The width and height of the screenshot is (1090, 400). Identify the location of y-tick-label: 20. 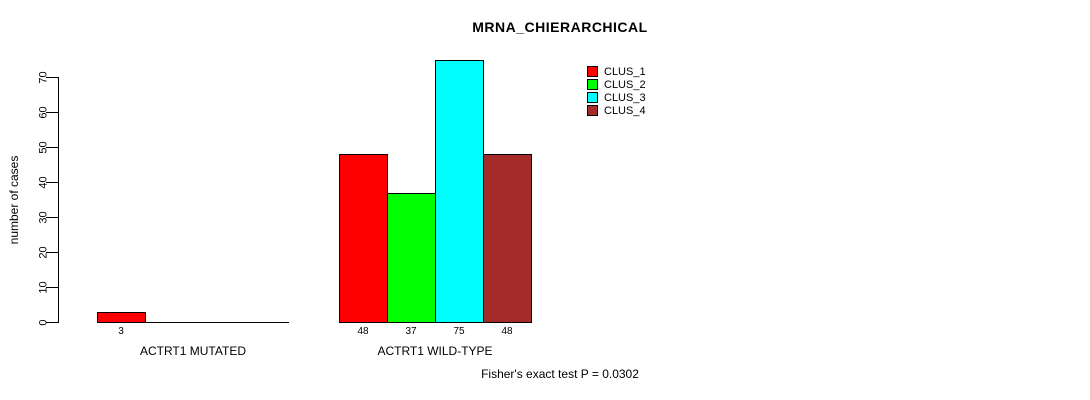
(43, 252).